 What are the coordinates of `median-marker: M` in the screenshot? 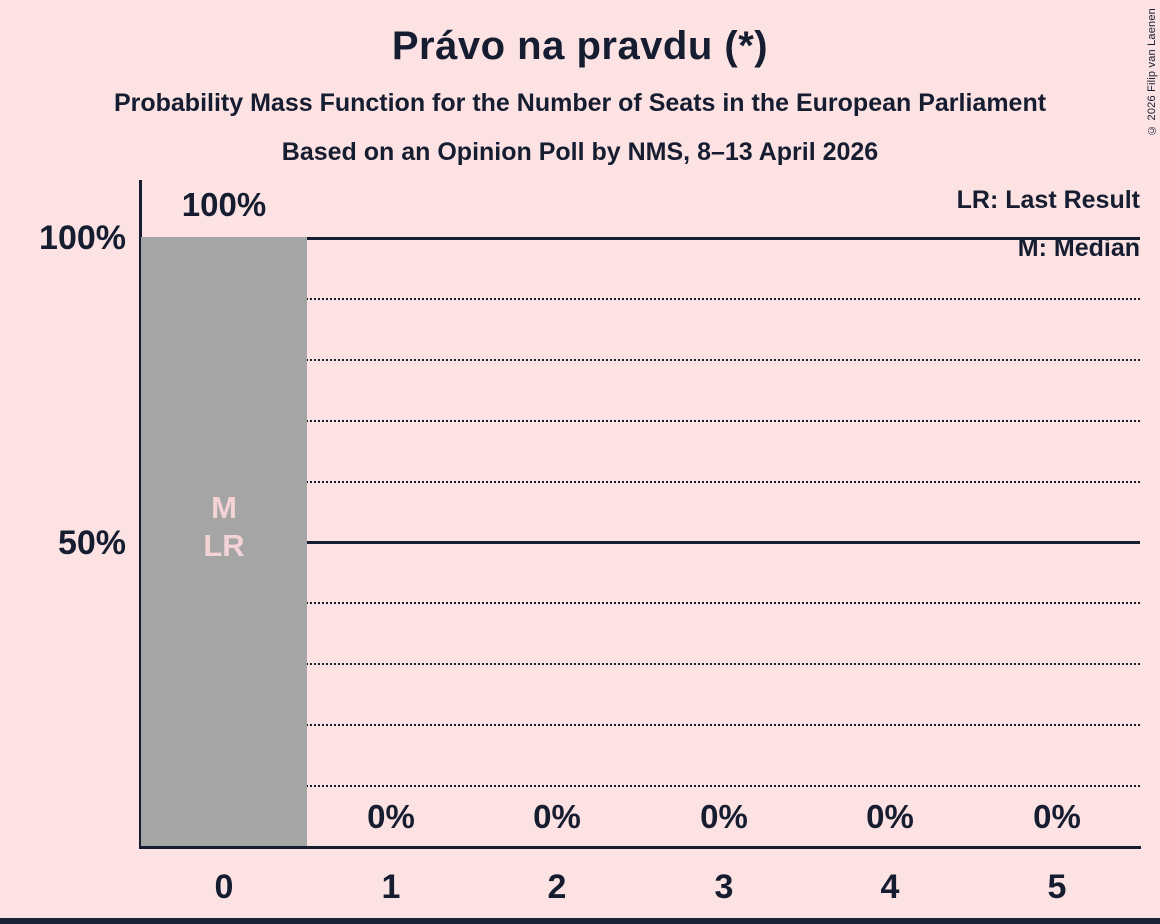 It's located at (224, 507).